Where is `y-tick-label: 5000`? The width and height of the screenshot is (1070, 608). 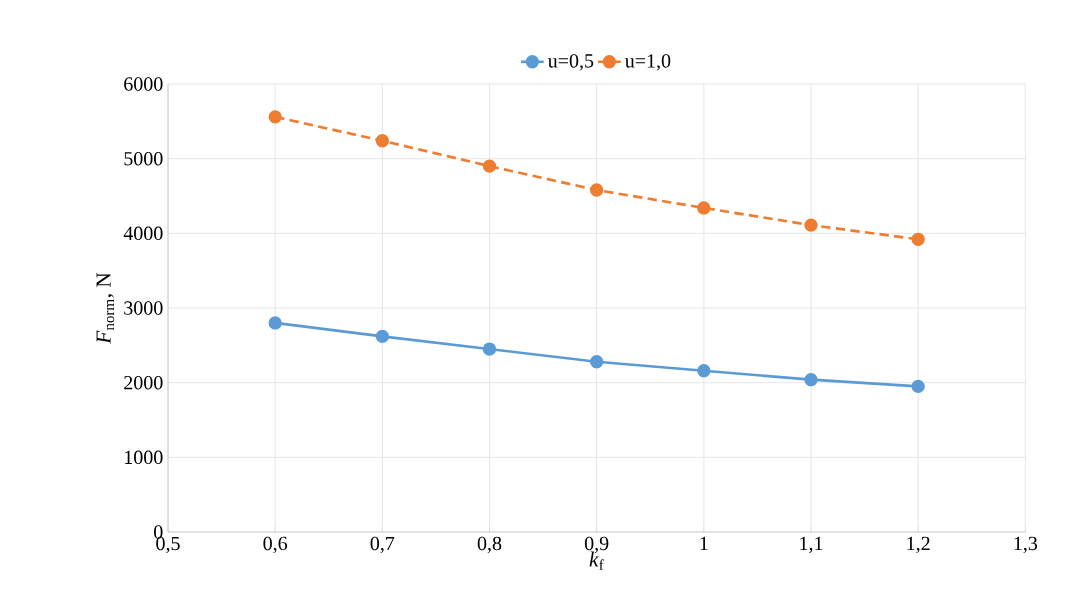
y-tick-label: 5000 is located at coordinates (143, 158).